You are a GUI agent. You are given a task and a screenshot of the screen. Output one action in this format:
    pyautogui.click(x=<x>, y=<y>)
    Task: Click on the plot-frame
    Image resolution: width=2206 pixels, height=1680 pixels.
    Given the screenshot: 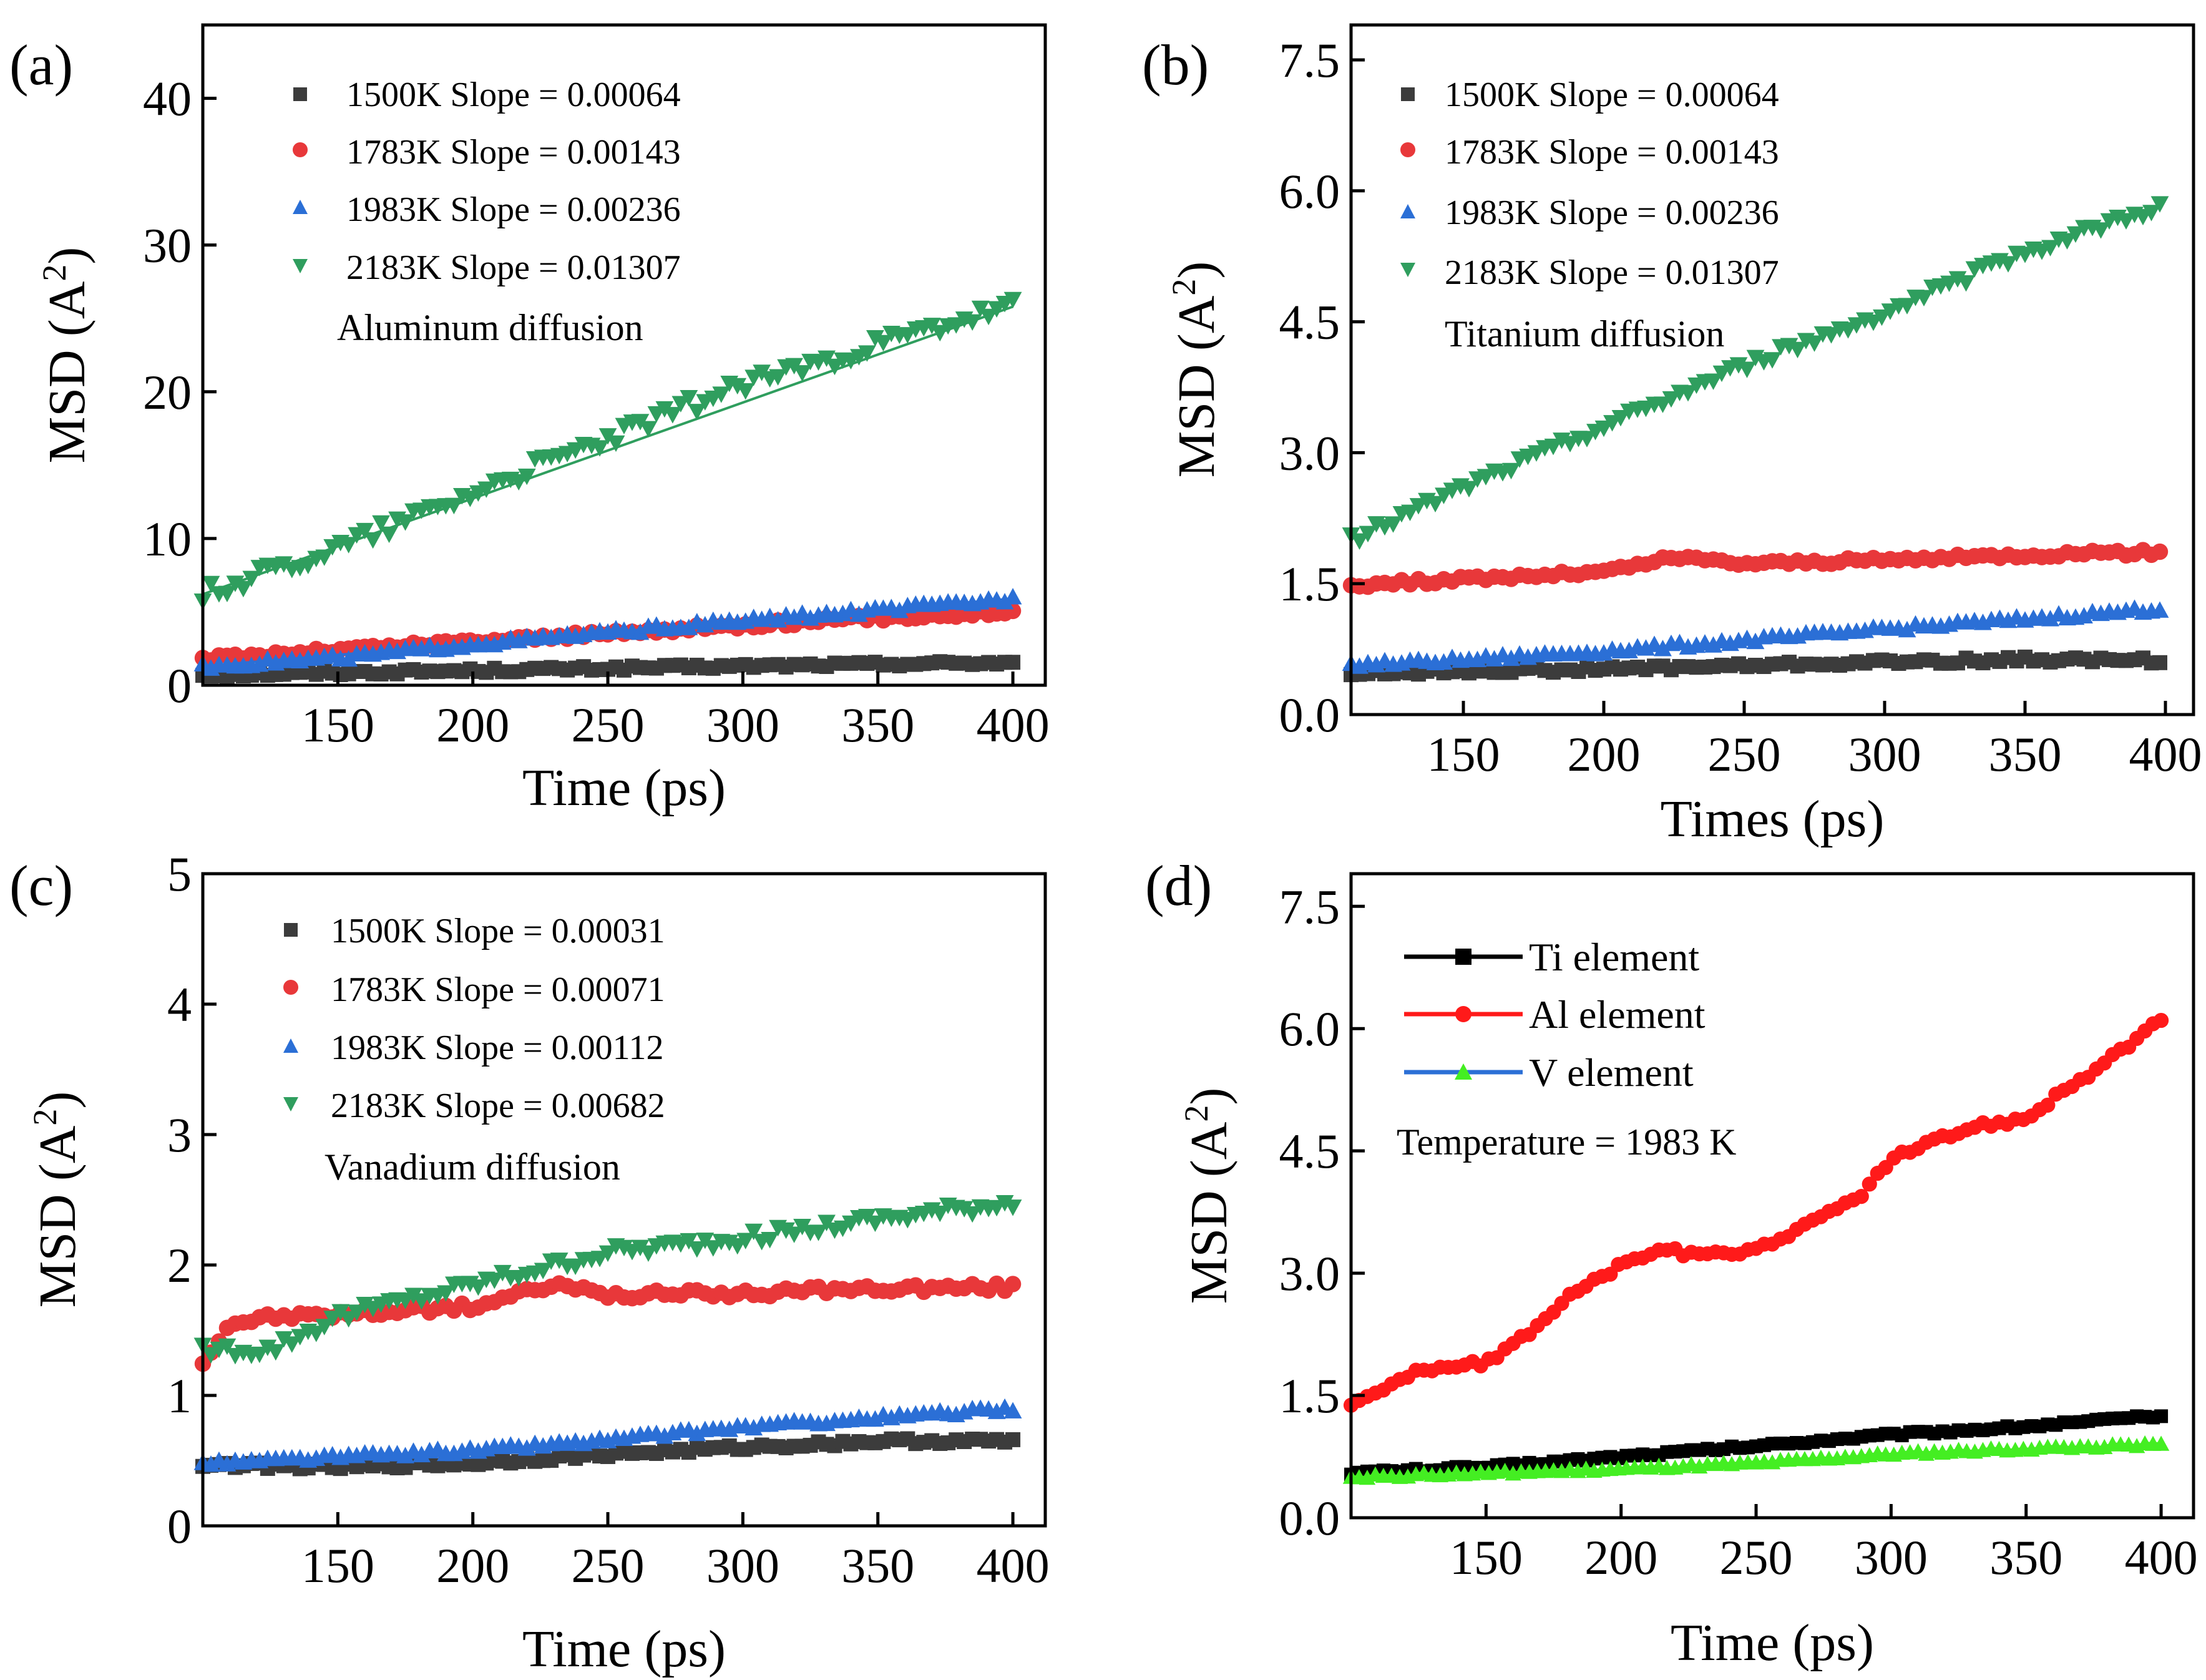 What is the action you would take?
    pyautogui.click(x=624, y=1200)
    